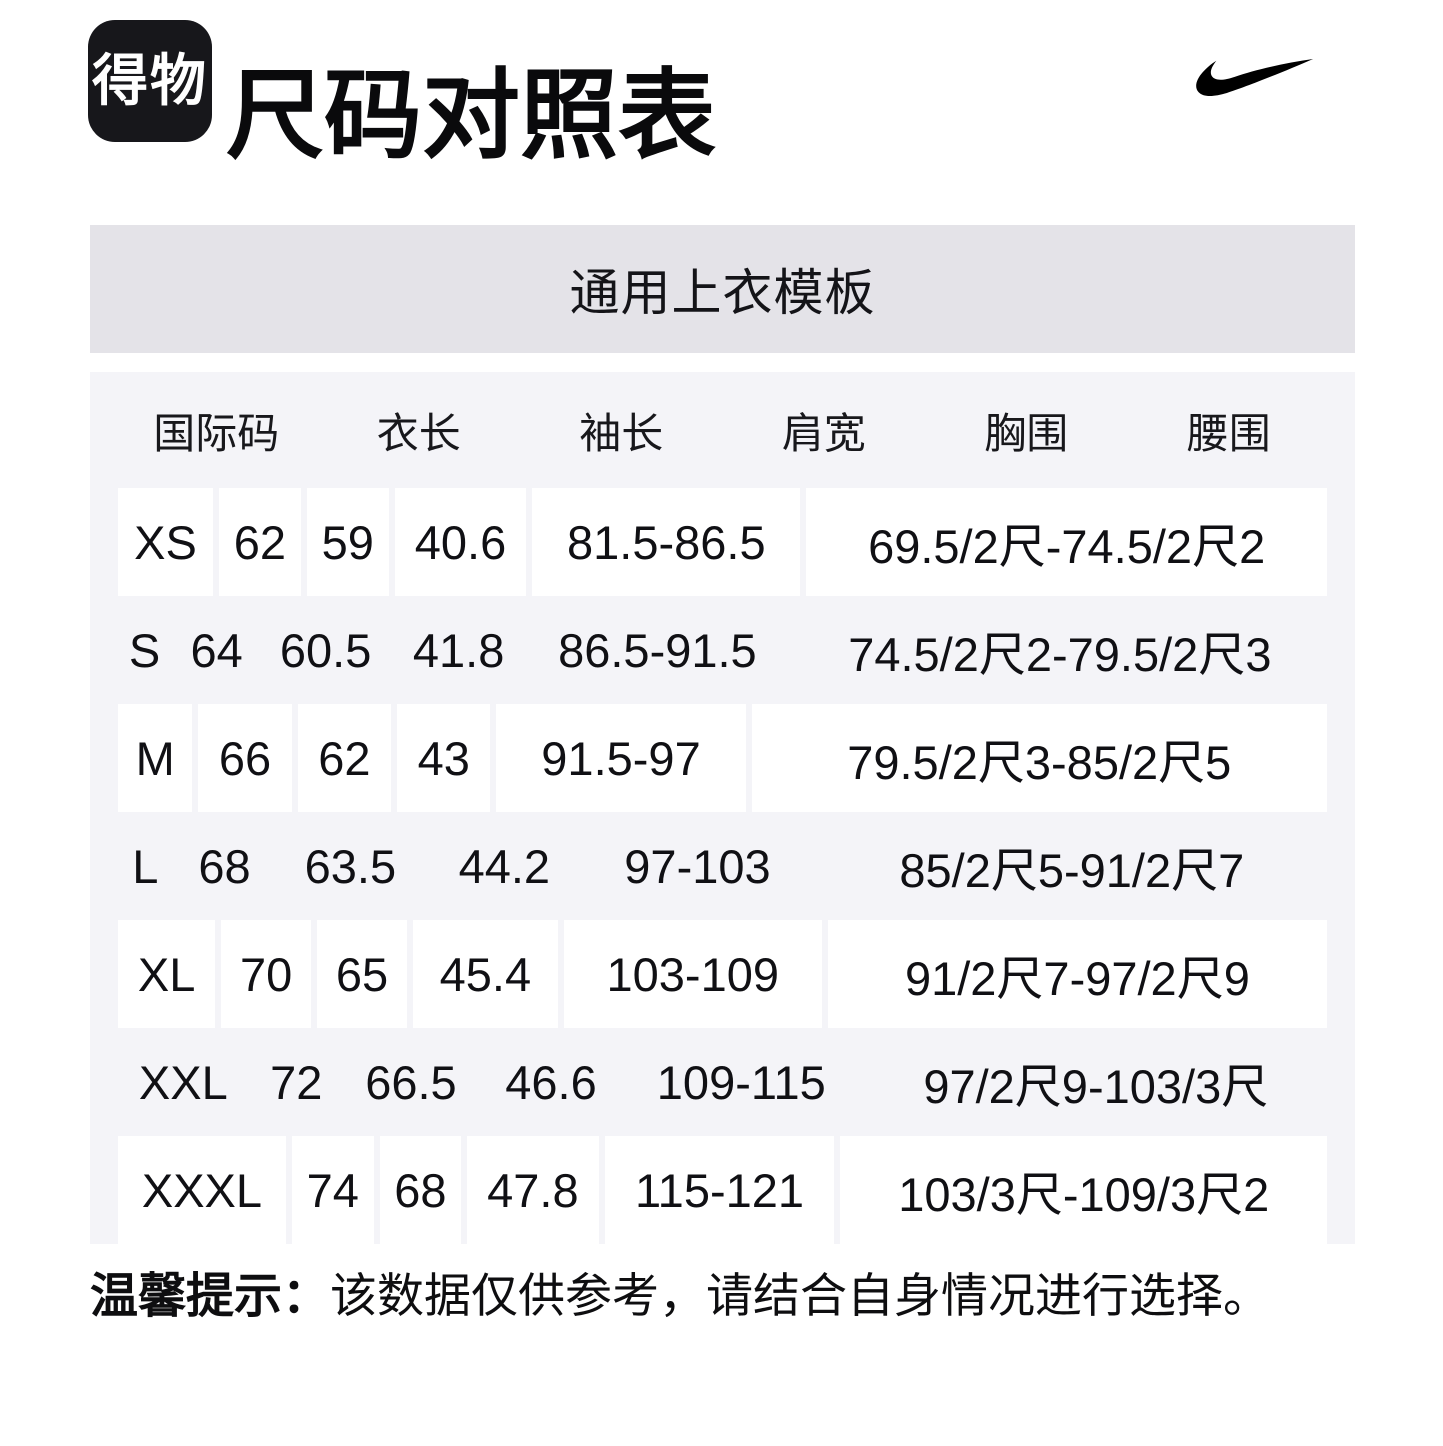 The height and width of the screenshot is (1446, 1443). Describe the element at coordinates (344, 758) in the screenshot. I see `sleeve-cell: 62` at that location.